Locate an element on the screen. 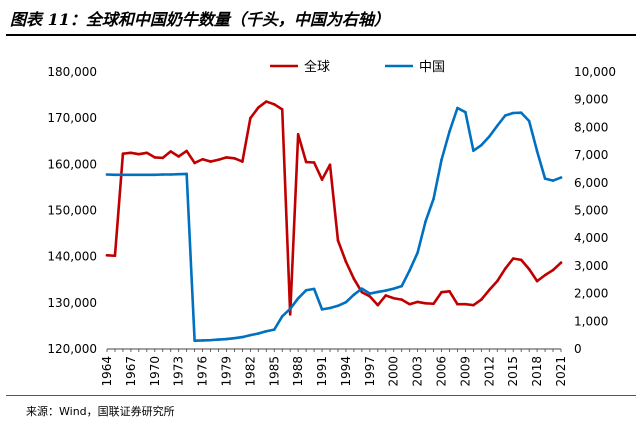 Image resolution: width=642 pixels, height=423 pixels. x-tick-label: 1988 is located at coordinates (298, 371).